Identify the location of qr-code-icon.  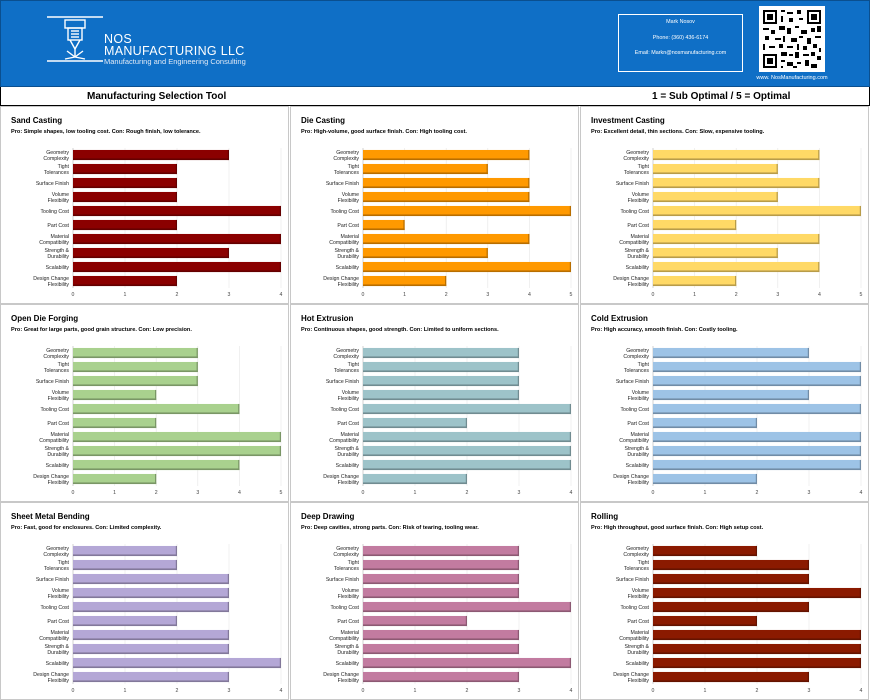
(792, 39).